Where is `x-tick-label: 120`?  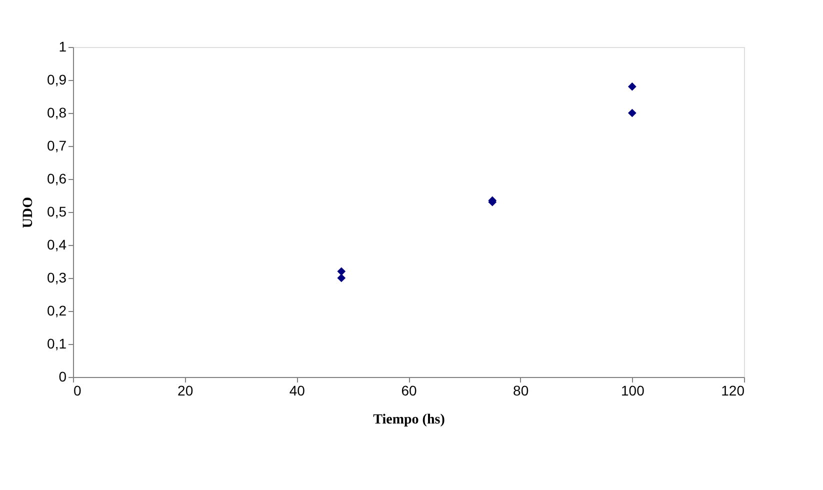 x-tick-label: 120 is located at coordinates (733, 390).